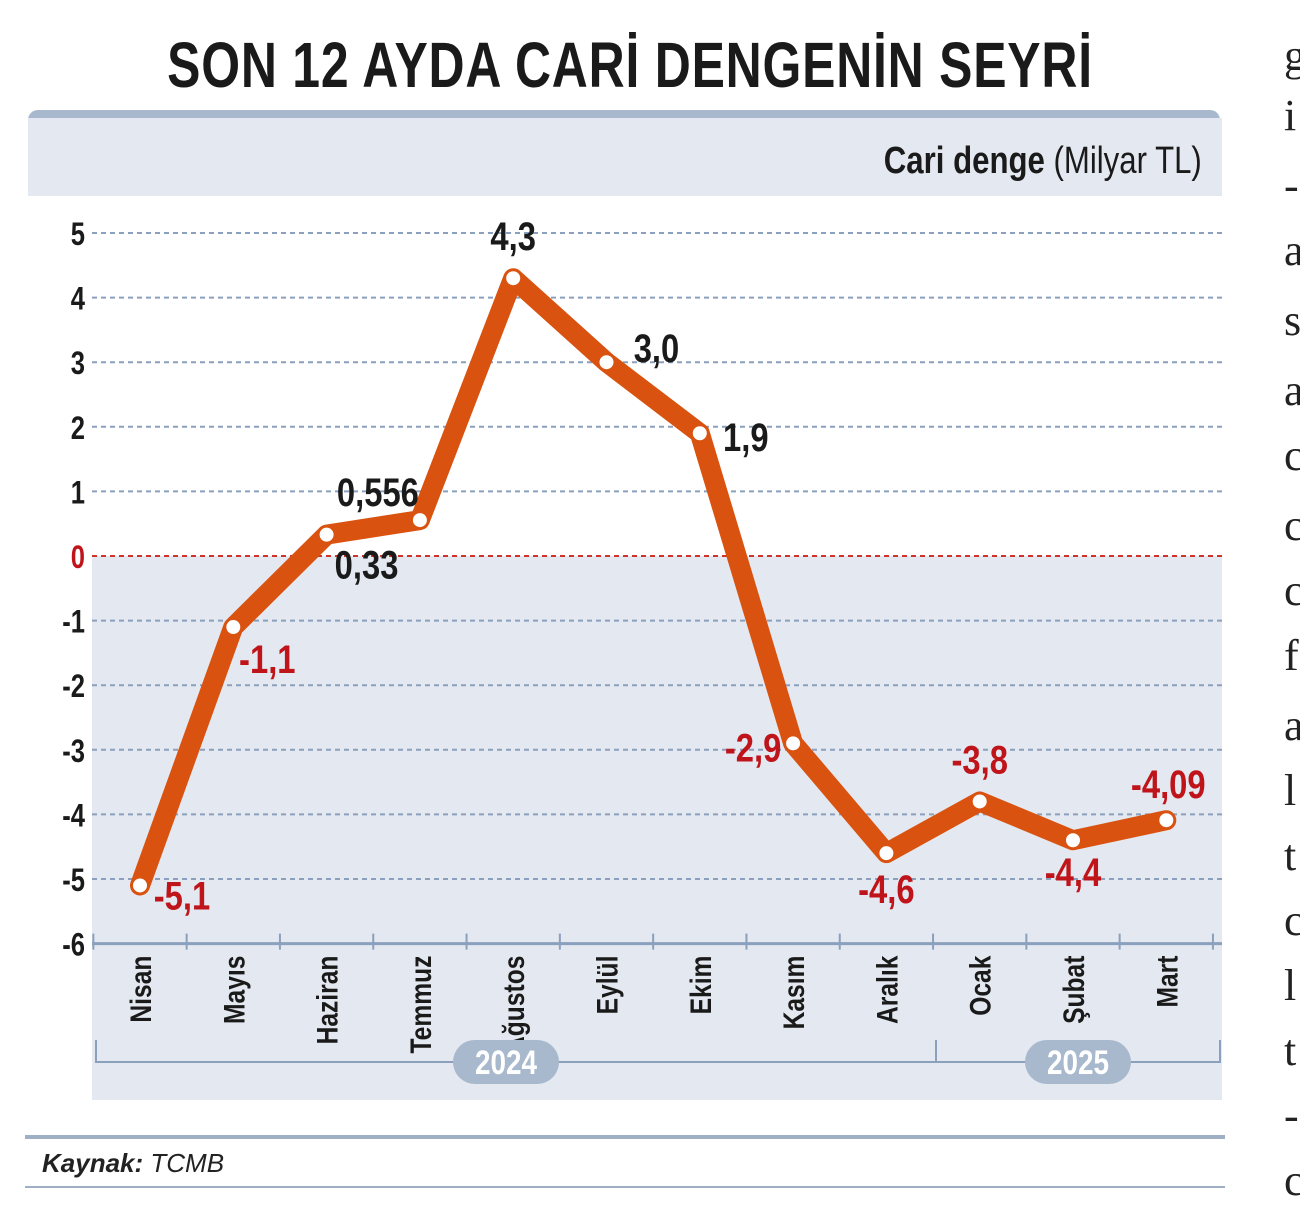 The height and width of the screenshot is (1219, 1300). What do you see at coordinates (73, 880) in the screenshot?
I see `y-tick-label: -5` at bounding box center [73, 880].